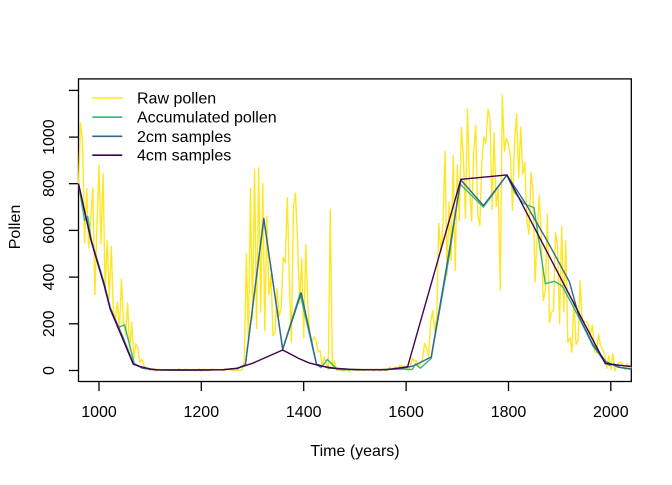 This screenshot has height=485, width=672. I want to click on svg-text: 400, so click(49, 277).